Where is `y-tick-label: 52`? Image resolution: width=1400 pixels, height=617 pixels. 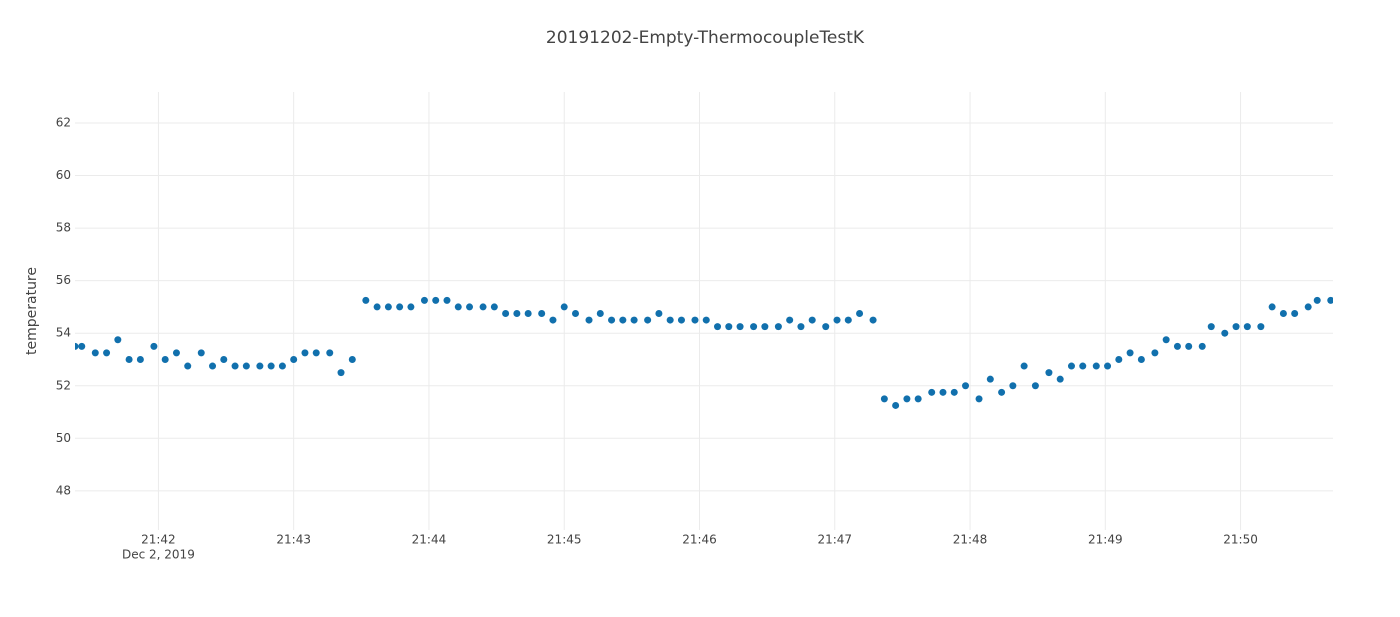
y-tick-label: 52 is located at coordinates (63, 385).